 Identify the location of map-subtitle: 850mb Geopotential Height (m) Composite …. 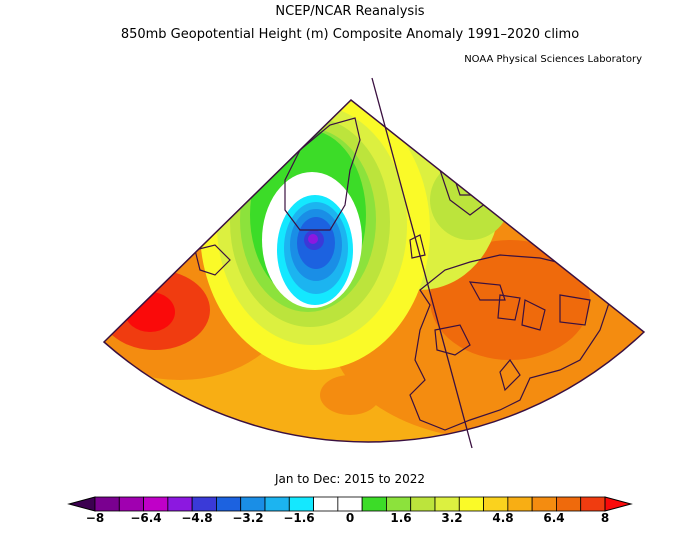
(350, 34).